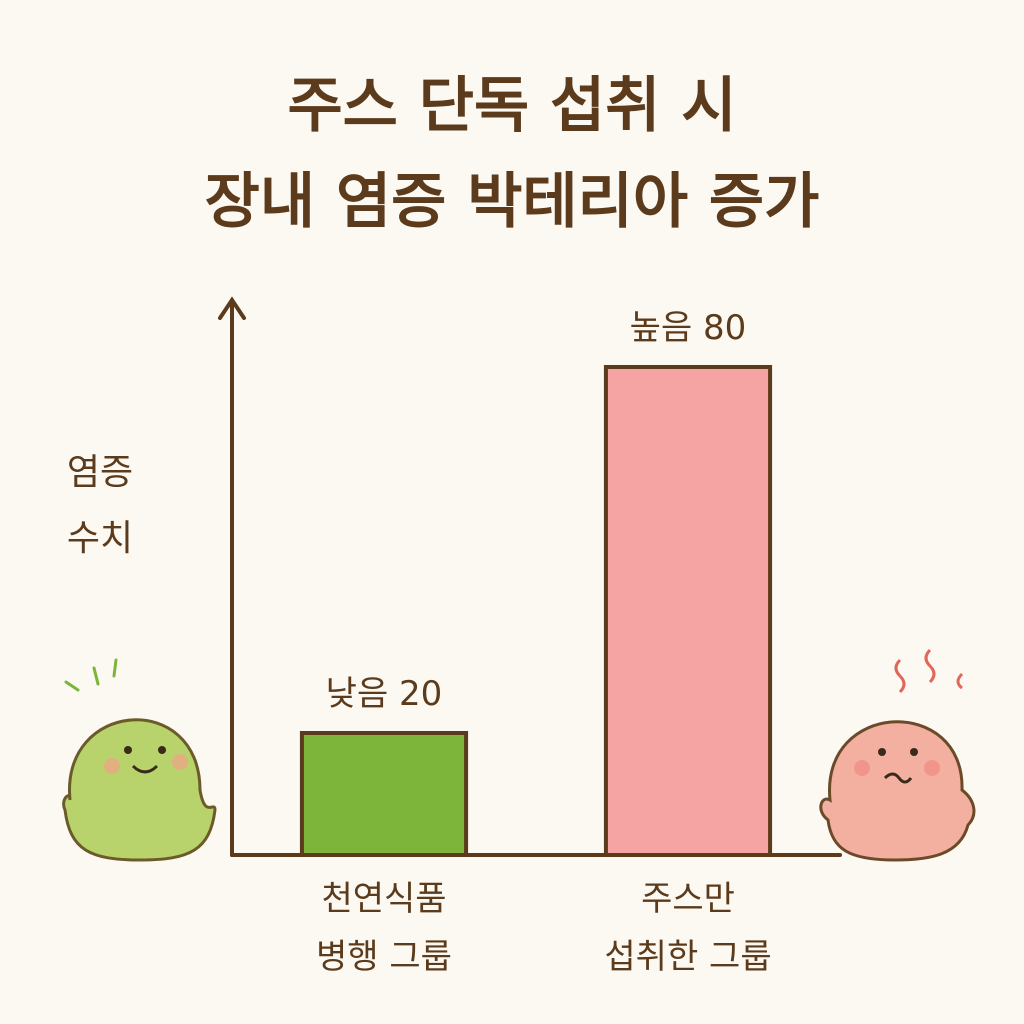  Describe the element at coordinates (384, 928) in the screenshot. I see `x-tick-label: 천연식품 병행 그룹` at that location.